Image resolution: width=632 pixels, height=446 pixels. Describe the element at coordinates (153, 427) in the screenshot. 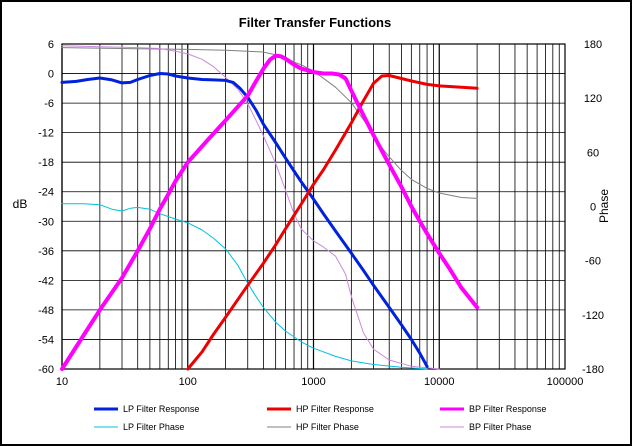

I see `legend-label: LP Filter Phase` at that location.